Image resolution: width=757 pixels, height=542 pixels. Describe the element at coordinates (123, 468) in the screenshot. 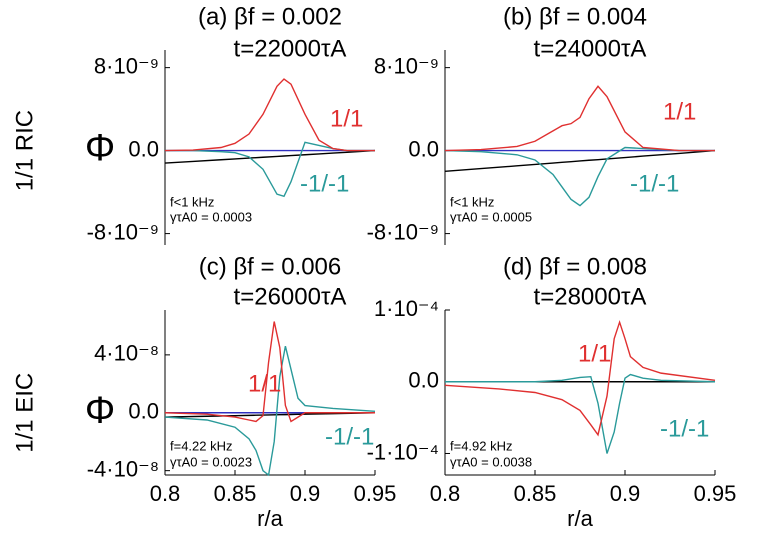

I see `y-tick-label: -4·10⁻⁸` at that location.